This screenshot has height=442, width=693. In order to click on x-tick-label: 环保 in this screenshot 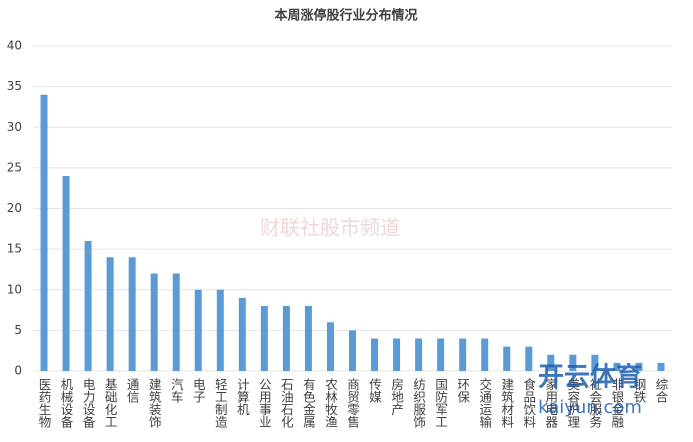, I will do `click(462, 390)`.